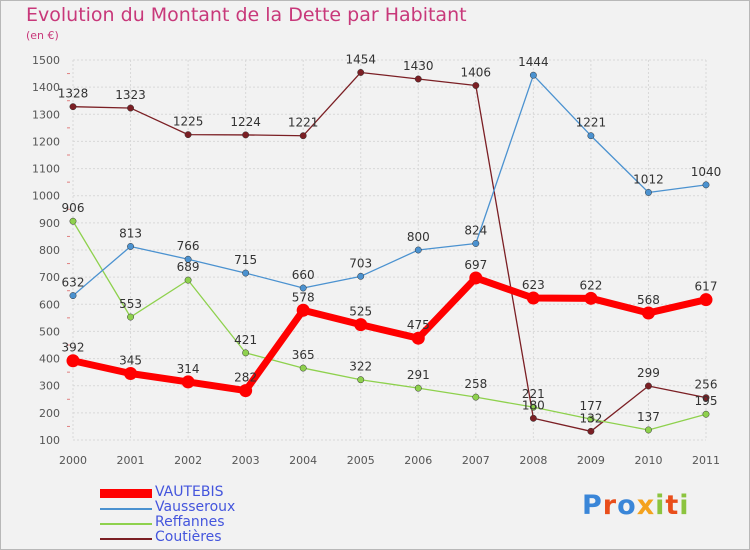  I want to click on data-label: 632, so click(73, 283).